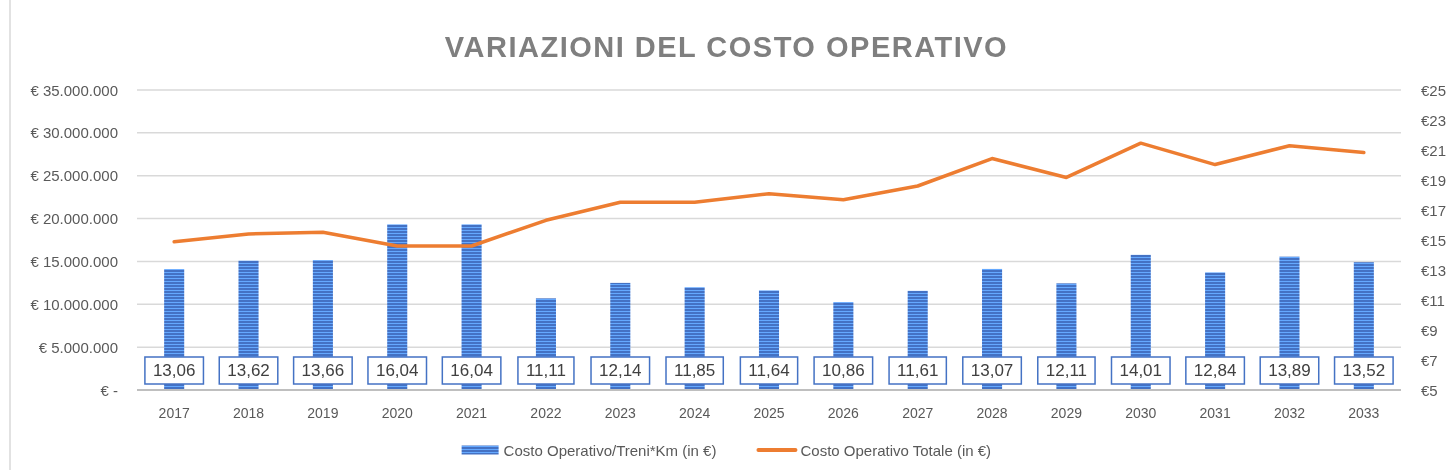 Image resolution: width=1453 pixels, height=470 pixels. Describe the element at coordinates (74, 176) in the screenshot. I see `y-tick-label: € 25.000.000` at that location.